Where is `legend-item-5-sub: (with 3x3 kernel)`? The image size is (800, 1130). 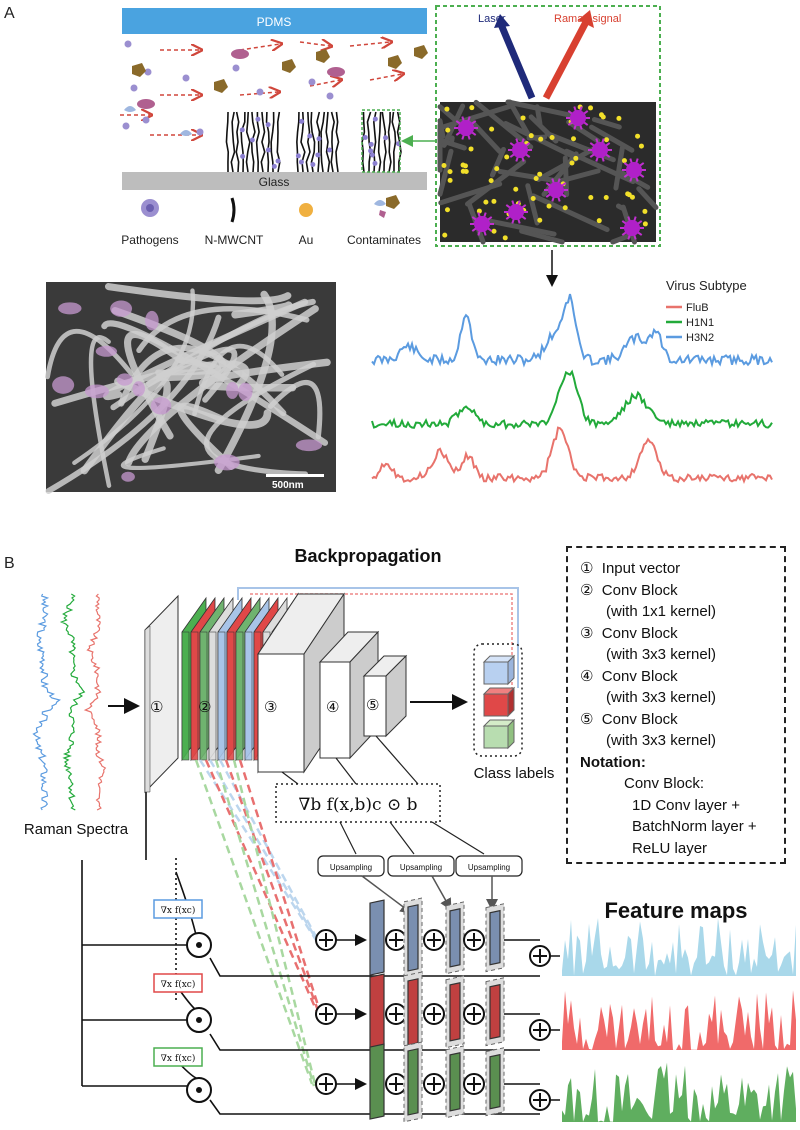 legend-item-5-sub: (with 3x3 kernel) is located at coordinates (661, 740).